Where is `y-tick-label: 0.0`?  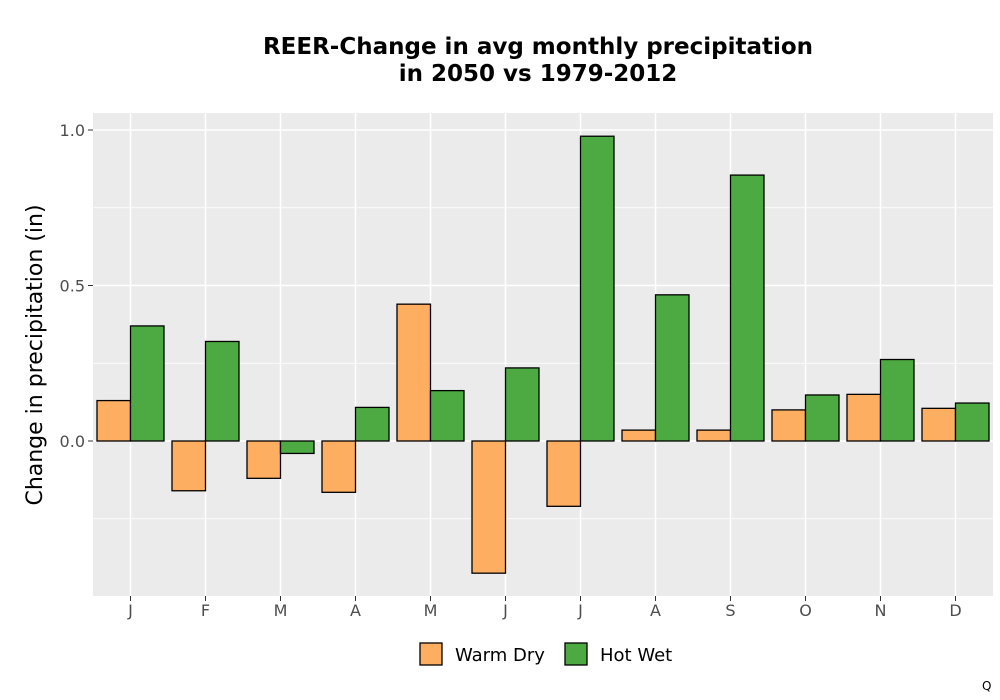 y-tick-label: 0.0 is located at coordinates (72, 441).